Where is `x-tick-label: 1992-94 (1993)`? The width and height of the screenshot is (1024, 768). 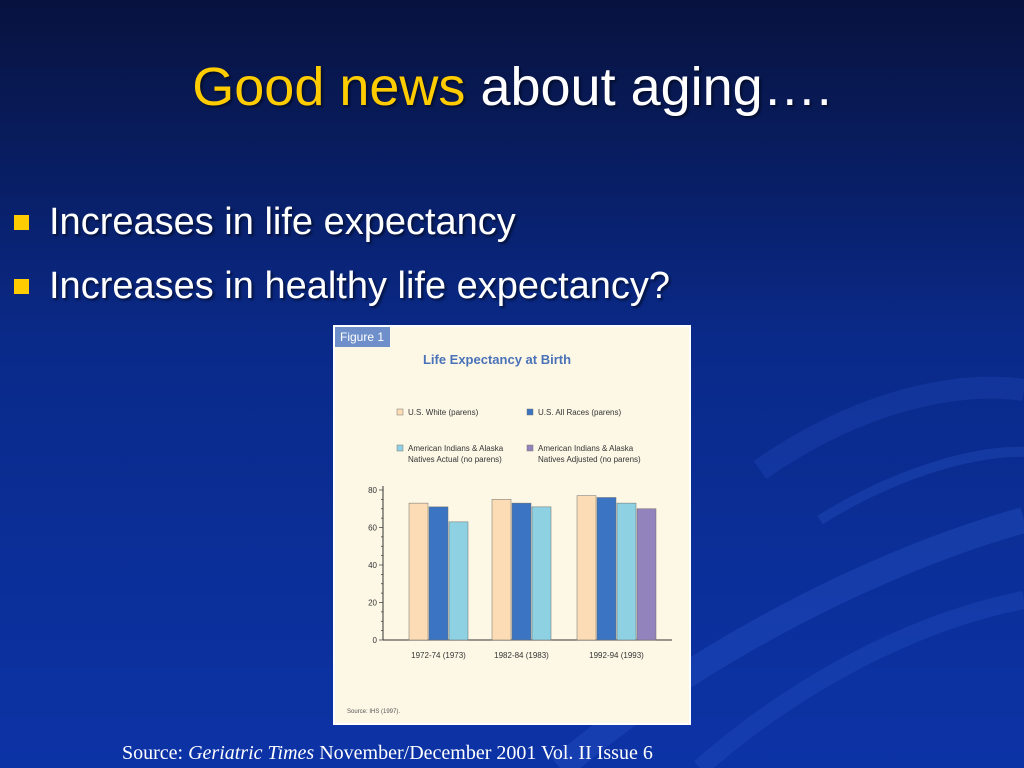
x-tick-label: 1992-94 (1993) is located at coordinates (616, 655).